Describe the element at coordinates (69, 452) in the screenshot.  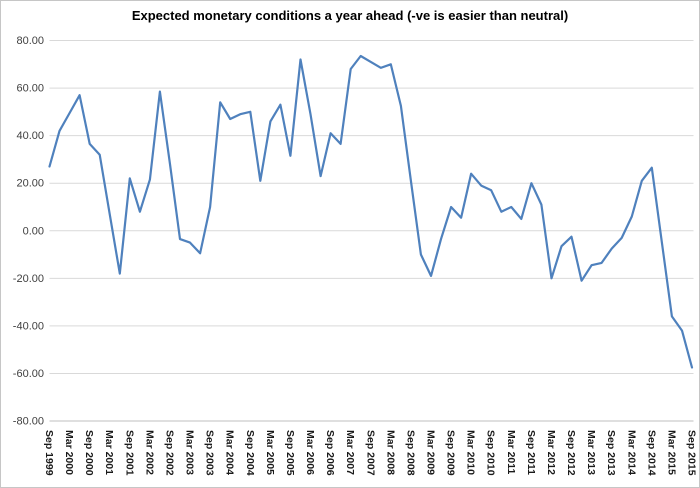
I see `x-axis-label: Mar 2000` at that location.